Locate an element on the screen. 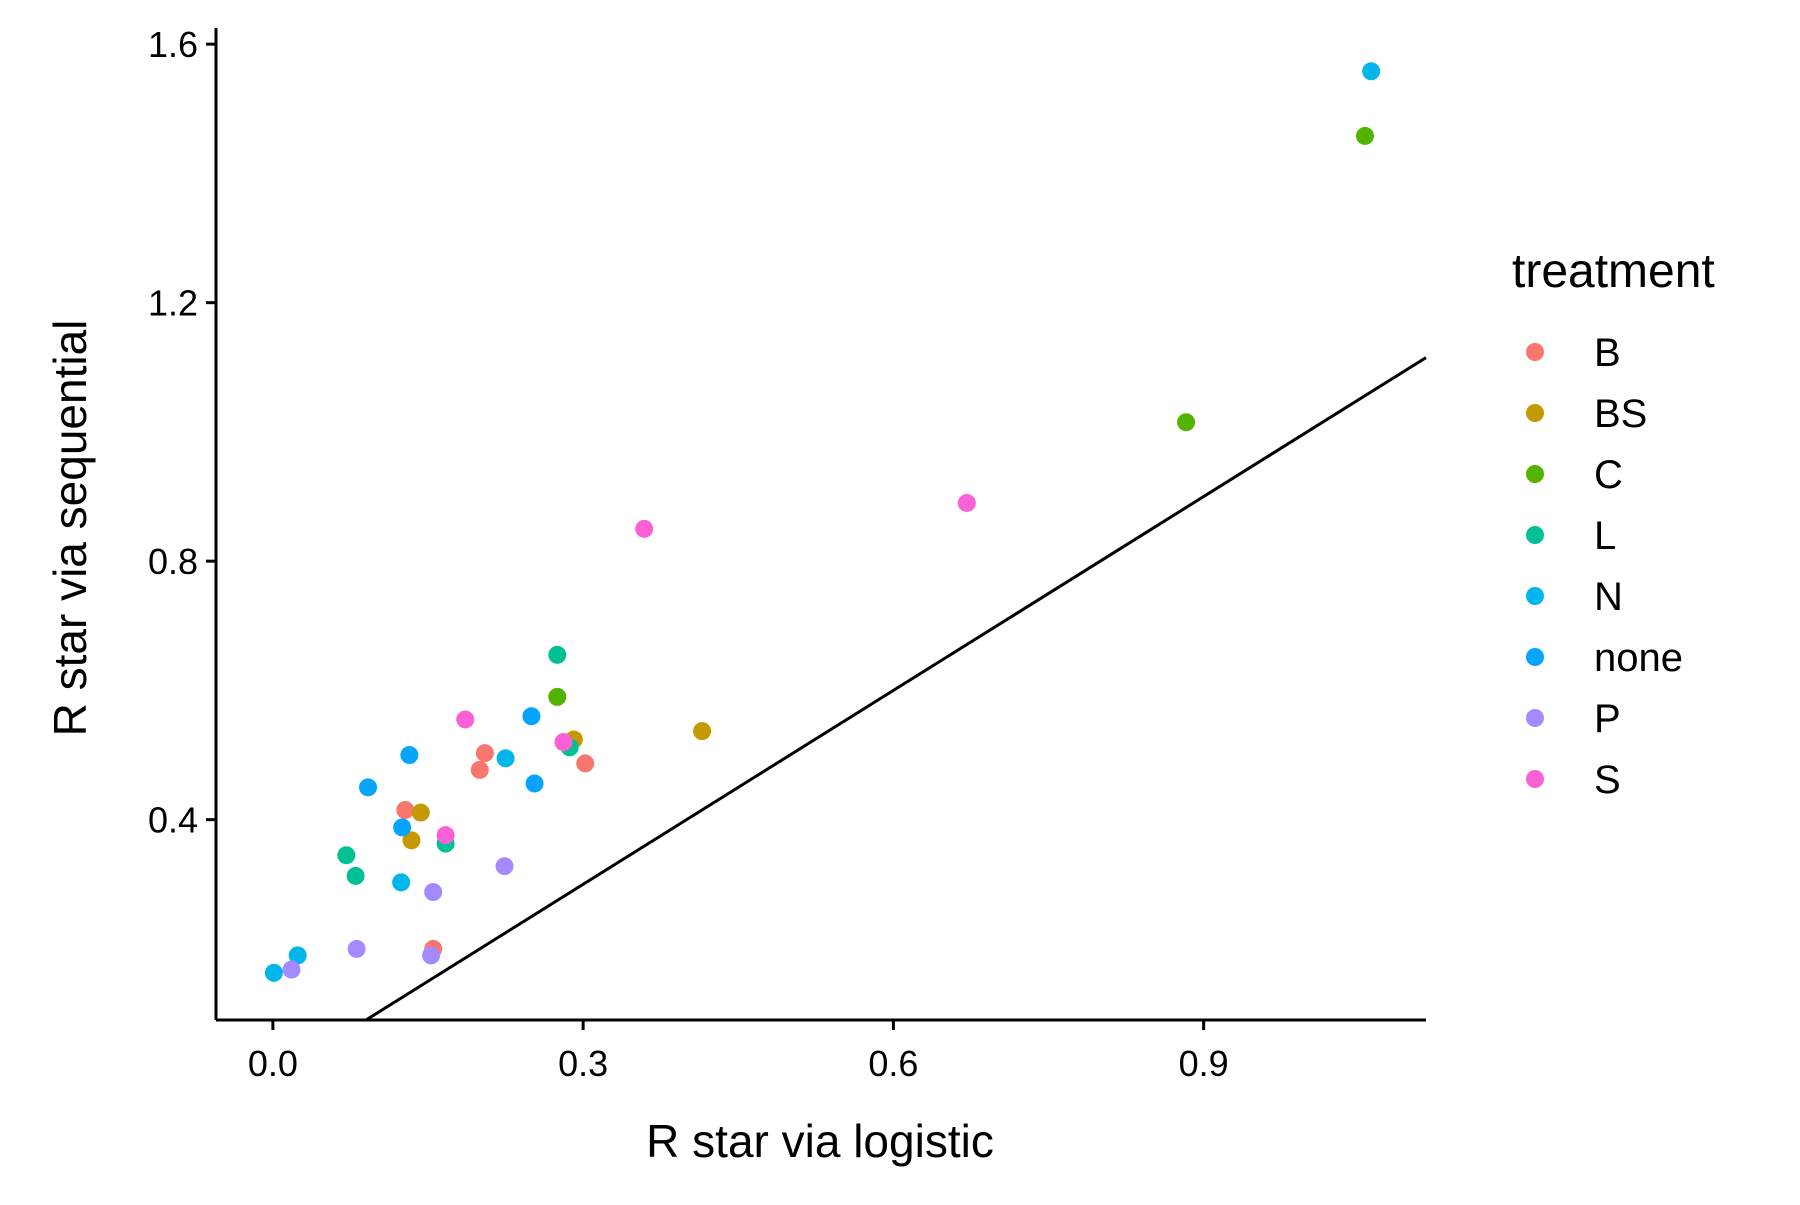 The height and width of the screenshot is (1205, 1800). legend-key-none is located at coordinates (1535, 657).